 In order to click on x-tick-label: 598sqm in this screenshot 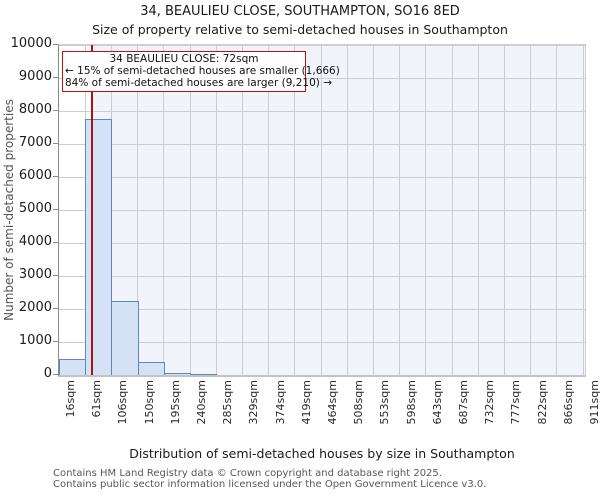, I will do `click(411, 402)`.